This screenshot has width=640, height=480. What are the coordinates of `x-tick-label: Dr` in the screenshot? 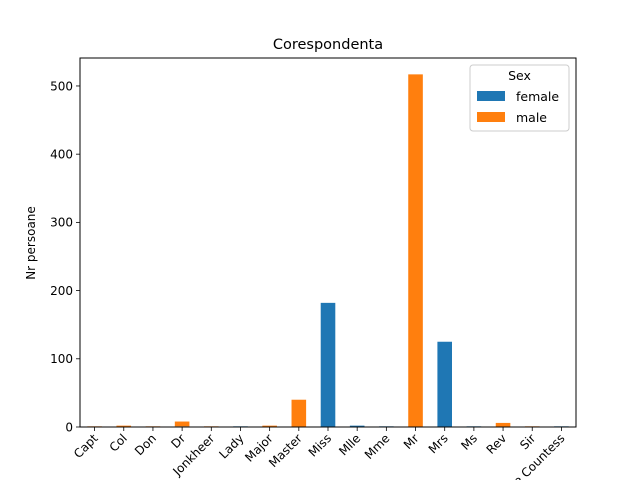 It's located at (178, 441).